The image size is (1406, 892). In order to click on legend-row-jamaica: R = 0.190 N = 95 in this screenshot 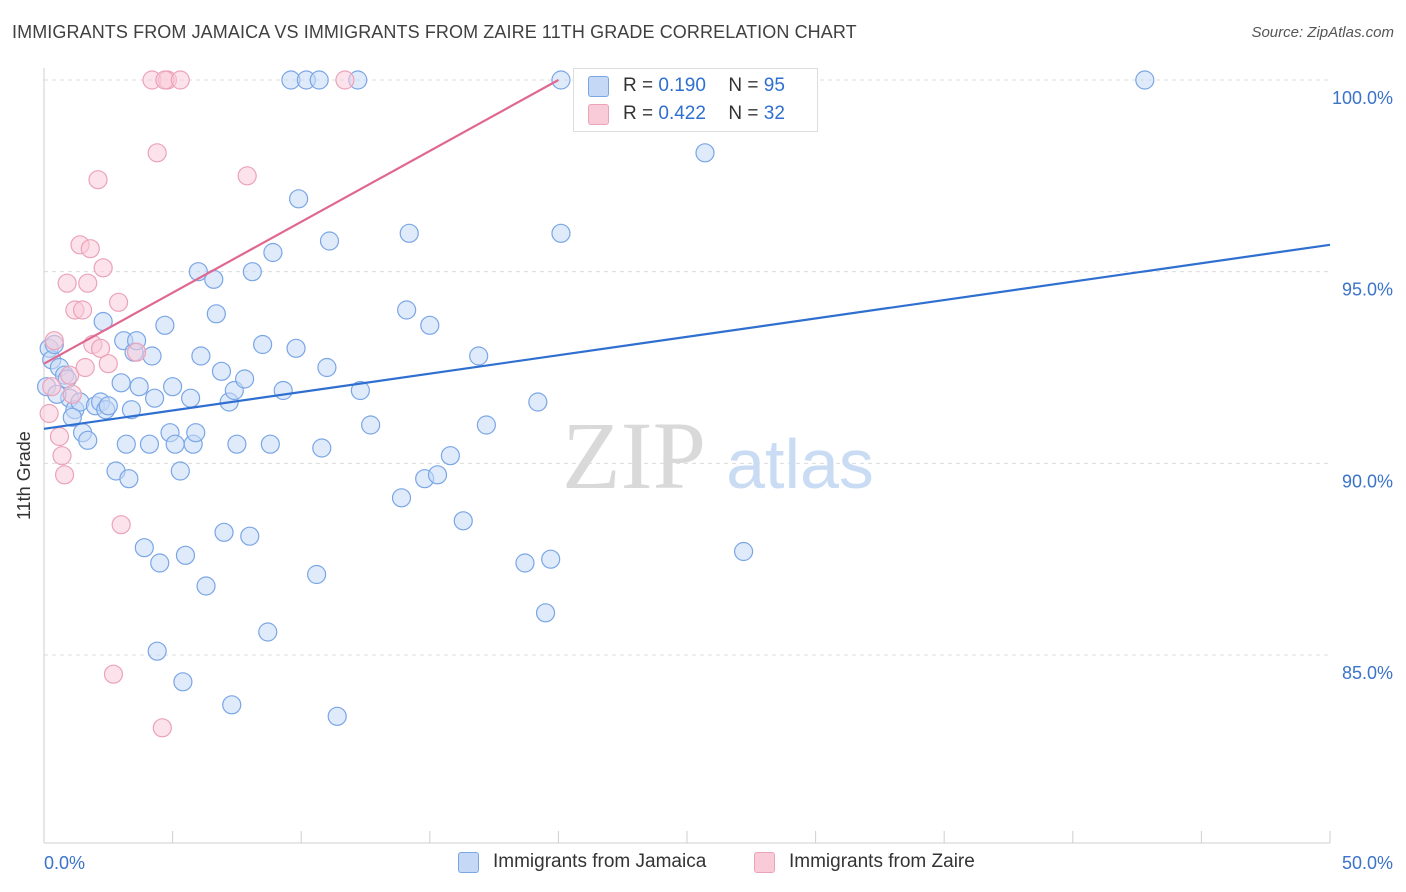, I will do `click(686, 86)`.